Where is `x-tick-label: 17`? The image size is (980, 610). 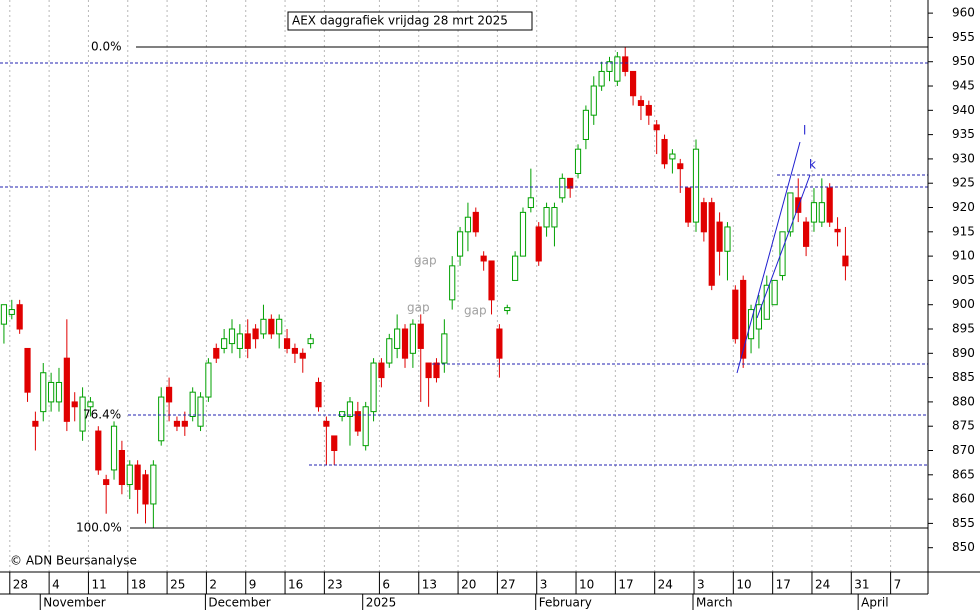 x-tick-label: 17 is located at coordinates (783, 585).